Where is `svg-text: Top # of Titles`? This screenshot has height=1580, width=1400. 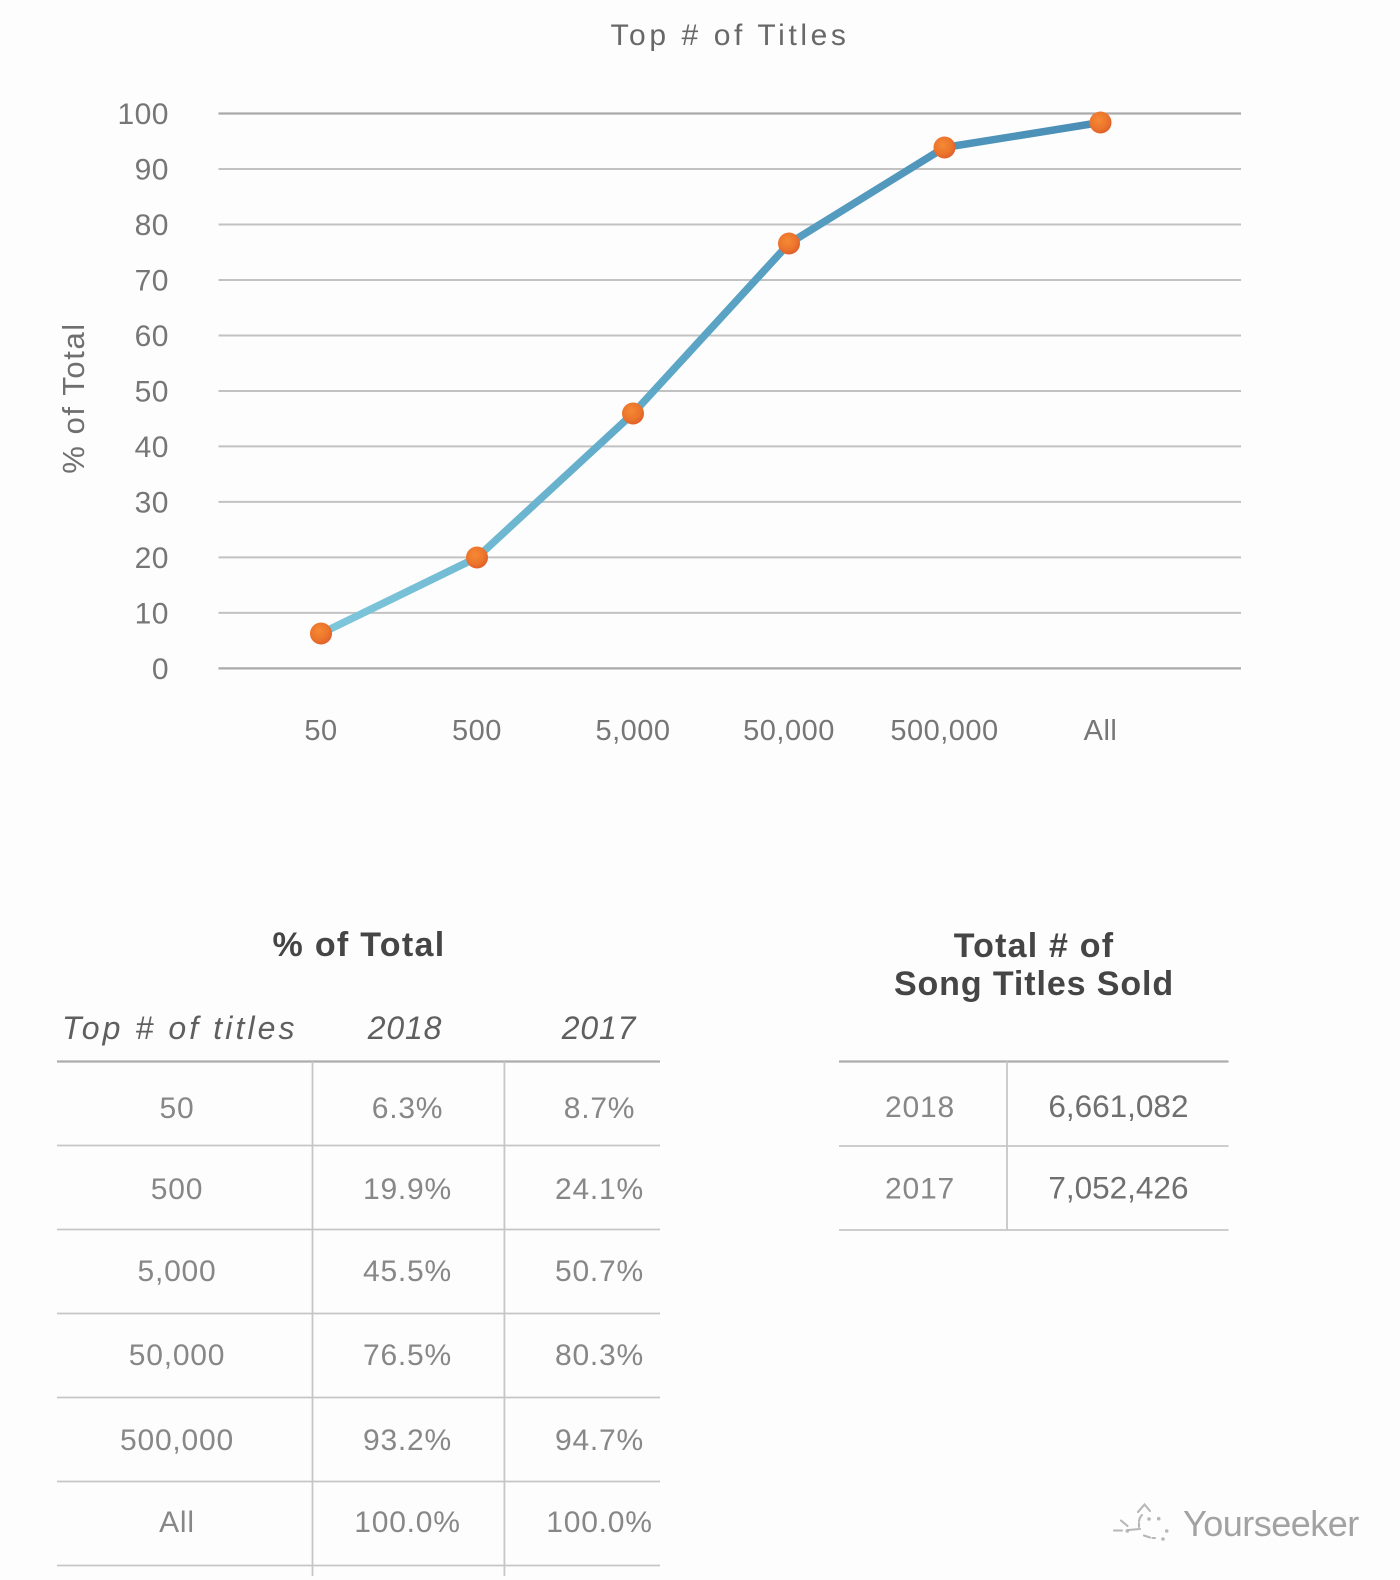
svg-text: Top # of Titles is located at coordinates (729, 35).